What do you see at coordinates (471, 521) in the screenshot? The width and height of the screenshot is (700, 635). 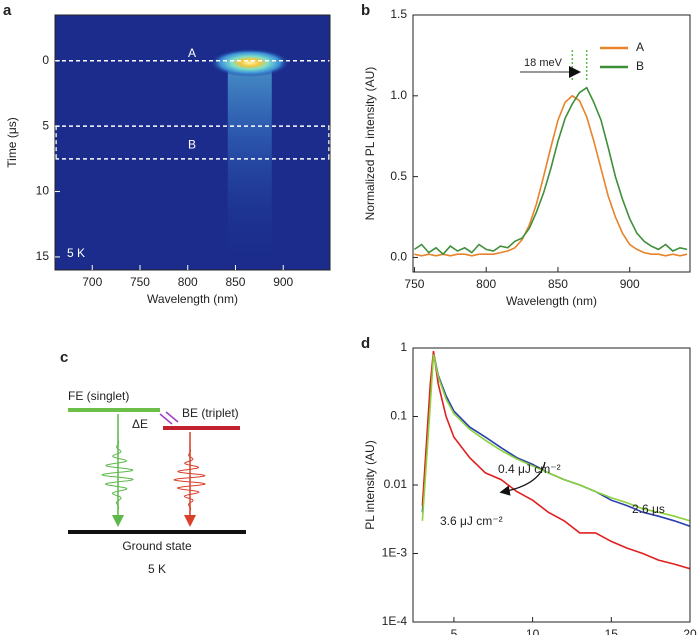 I see `annotation: 3.6 μJ cm⁻²` at bounding box center [471, 521].